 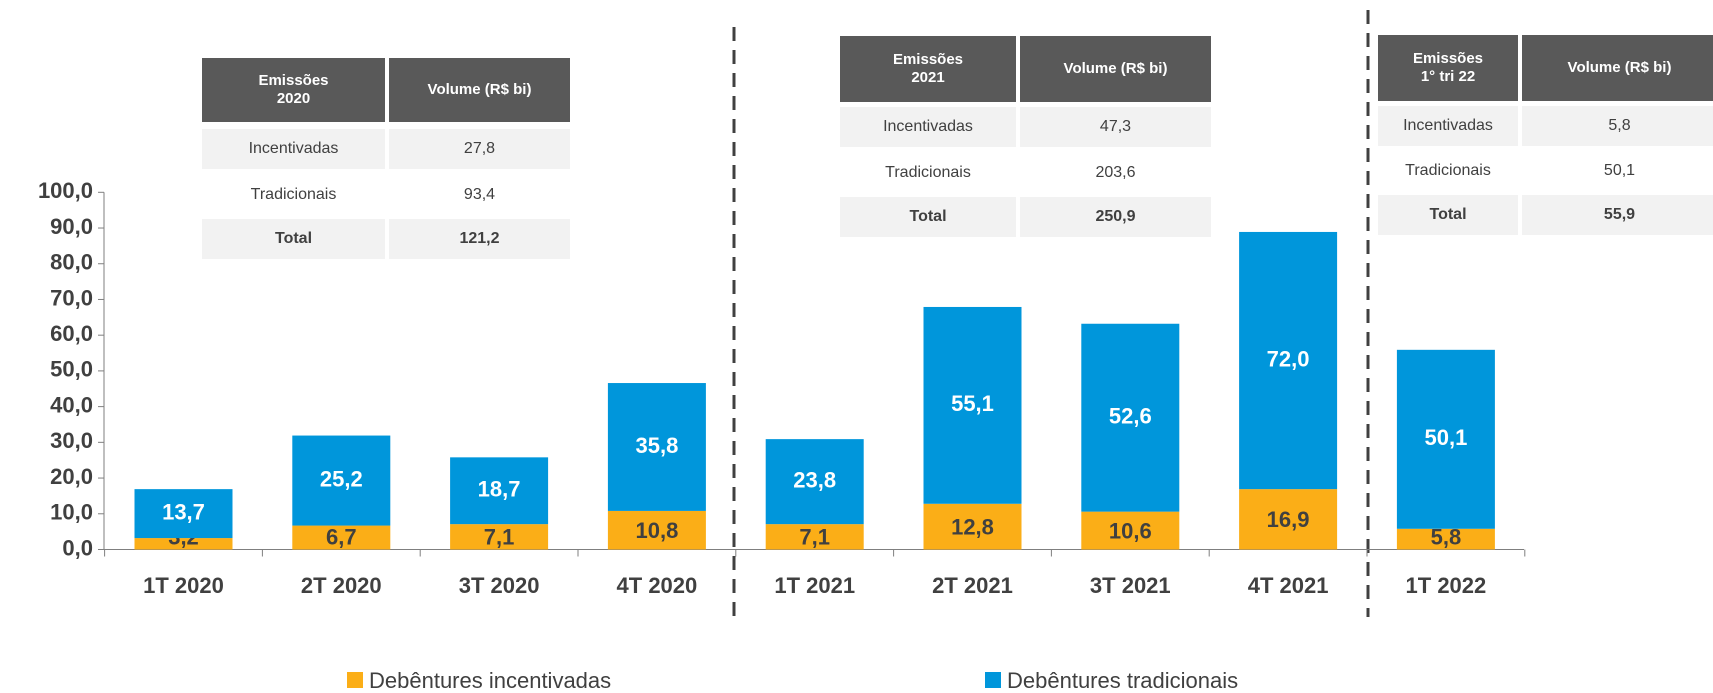 I want to click on table-cell-text: 203,6, so click(x=1115, y=172).